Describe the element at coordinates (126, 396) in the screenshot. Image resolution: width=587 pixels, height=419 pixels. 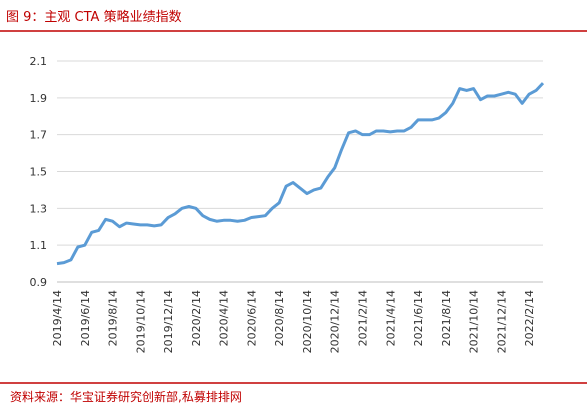
I see `source: 资料来源：华宝证券研究创新部,私募排排网` at that location.